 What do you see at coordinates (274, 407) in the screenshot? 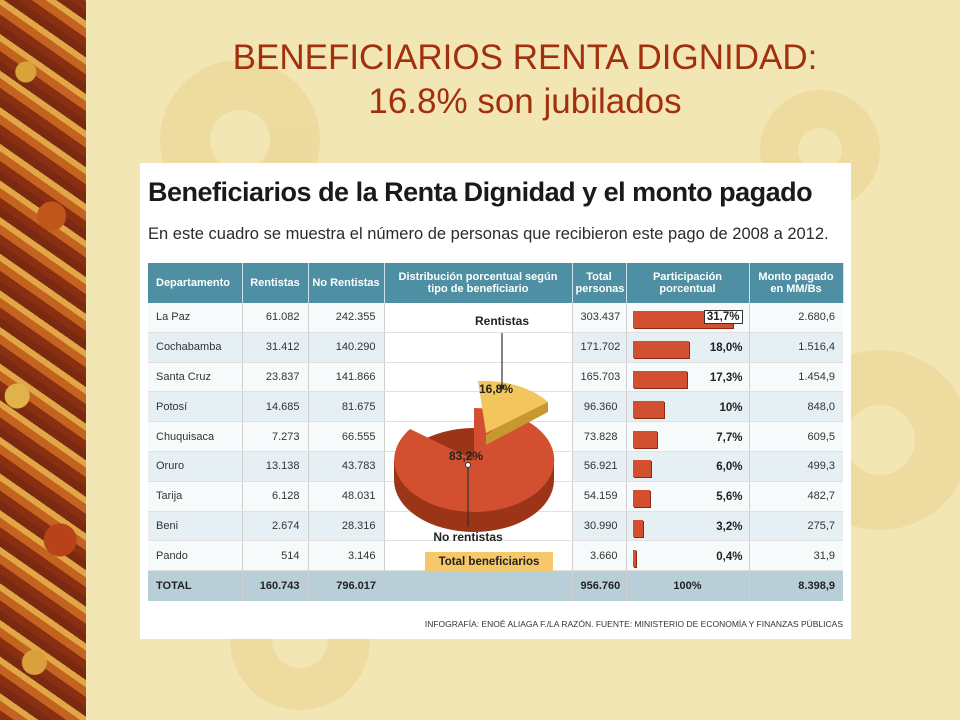
I see `cell-rentistas: 14.685` at bounding box center [274, 407].